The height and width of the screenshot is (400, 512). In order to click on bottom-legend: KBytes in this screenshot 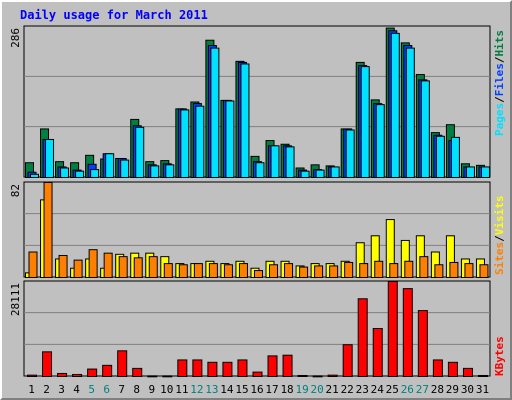, I will do `click(499, 356)`.